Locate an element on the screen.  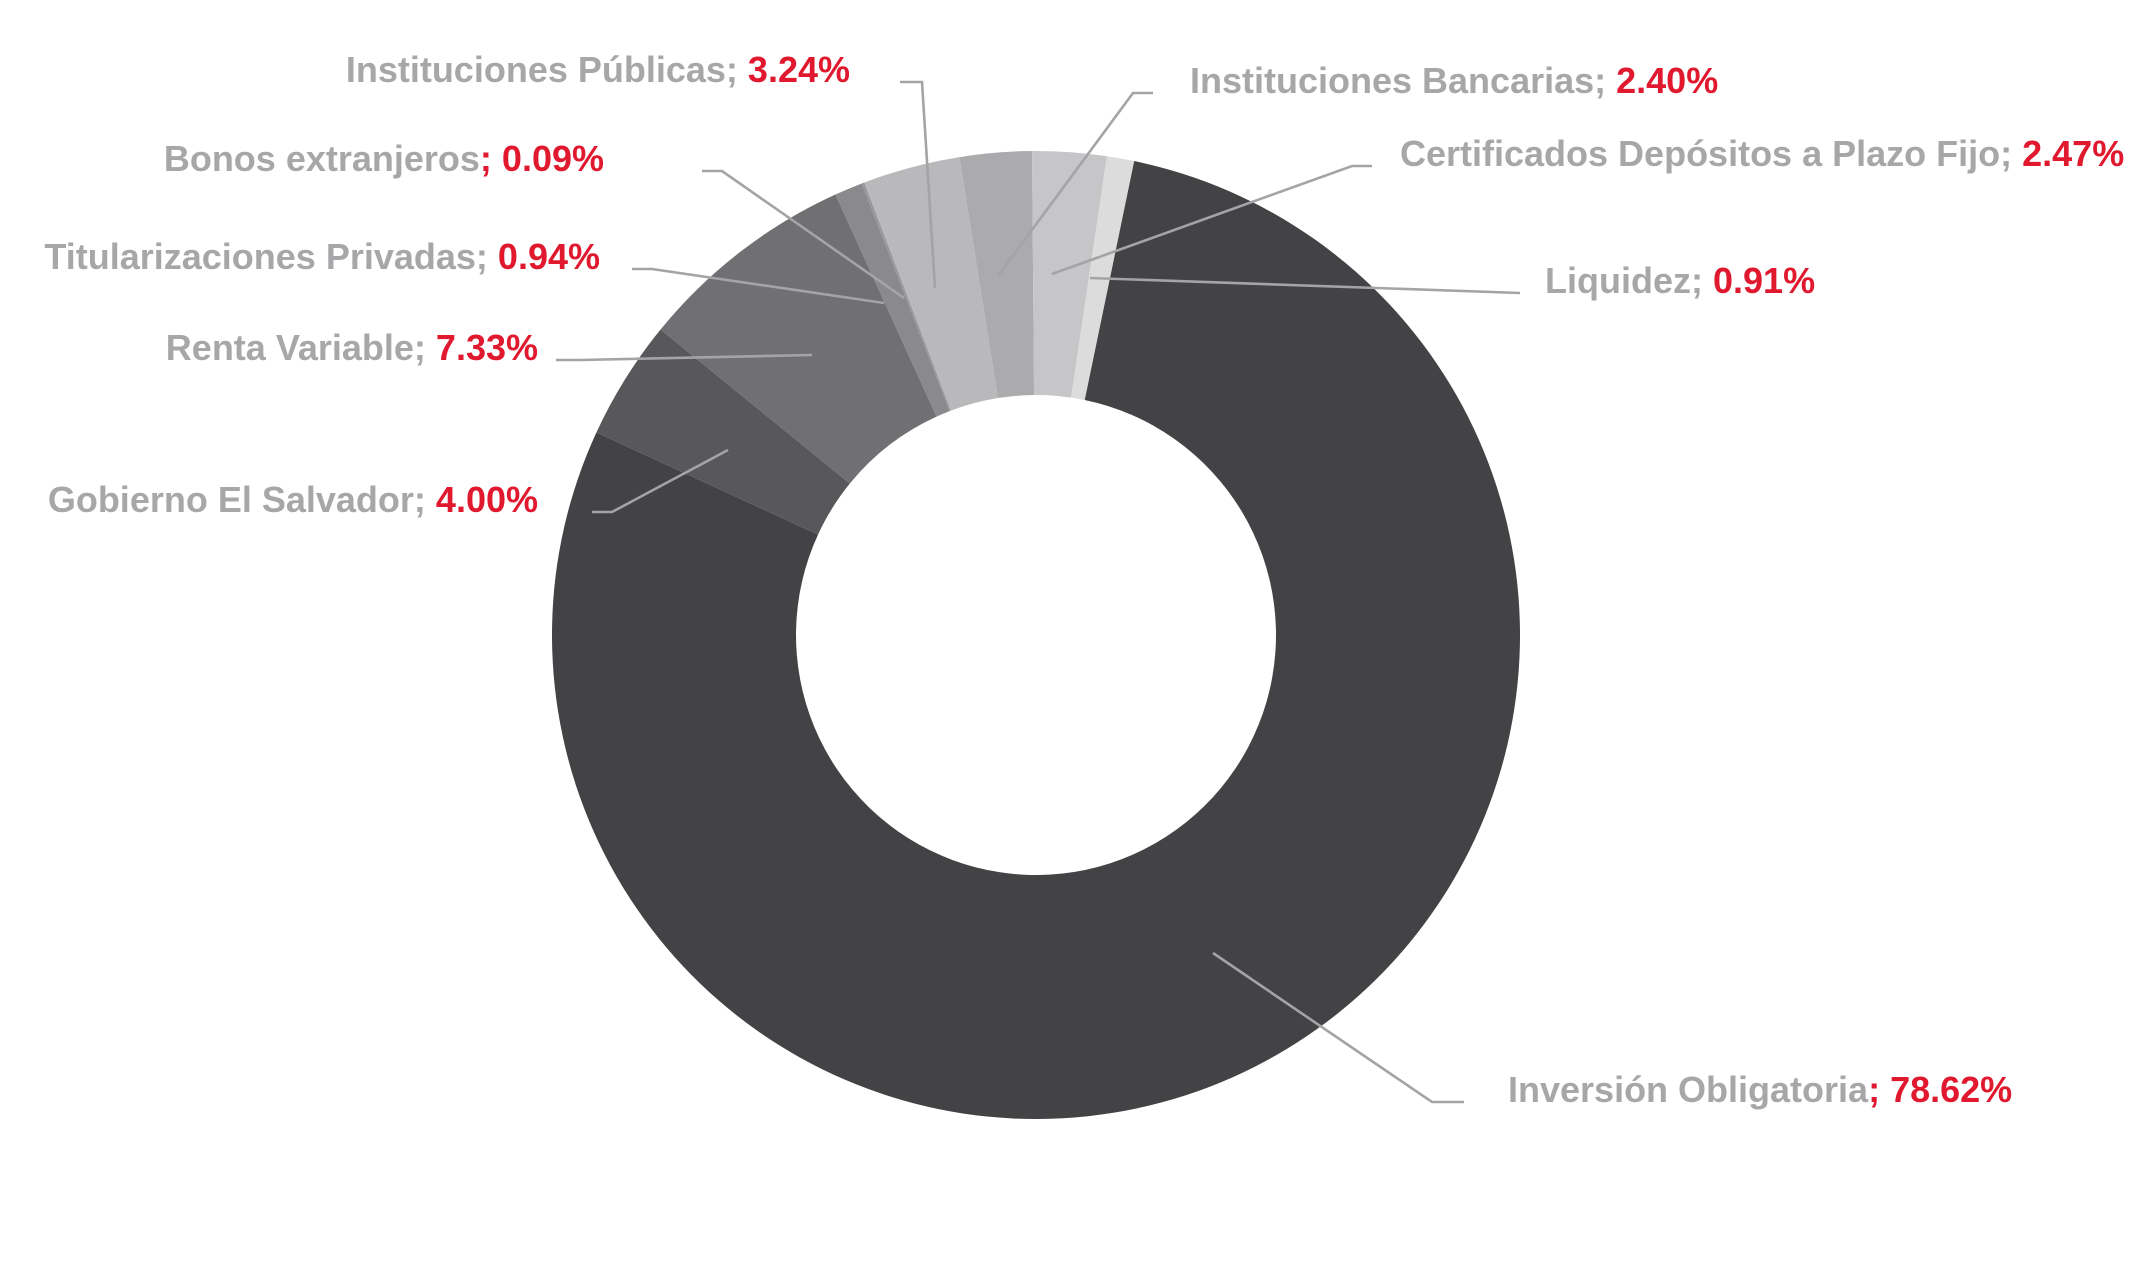
label-instituciones-publicas: Instituciones Públicas; 3.24% is located at coordinates (598, 69).